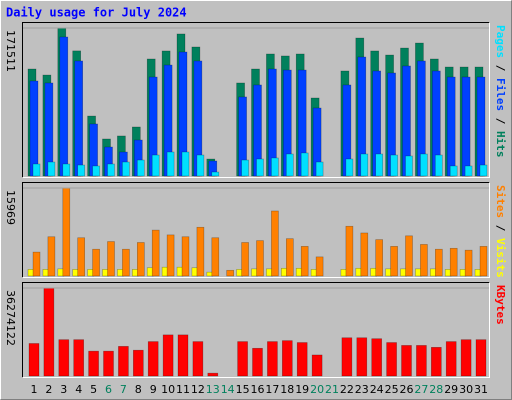 This screenshot has width=512, height=400. What do you see at coordinates (228, 389) in the screenshot?
I see `x-tick-label: 14` at bounding box center [228, 389].